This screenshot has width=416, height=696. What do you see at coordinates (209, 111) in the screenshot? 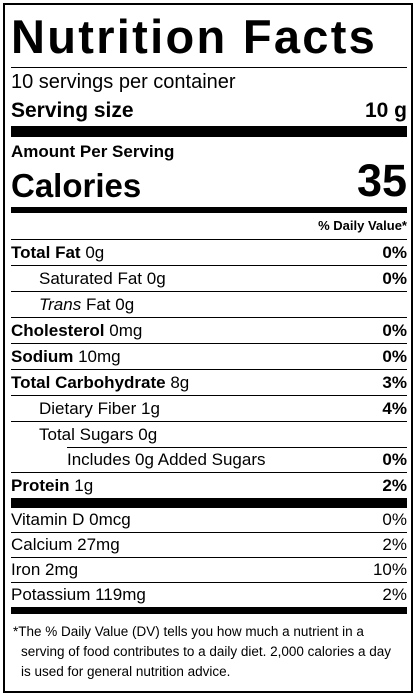
I see `serving-size-row: Serving size 10 g` at bounding box center [209, 111].